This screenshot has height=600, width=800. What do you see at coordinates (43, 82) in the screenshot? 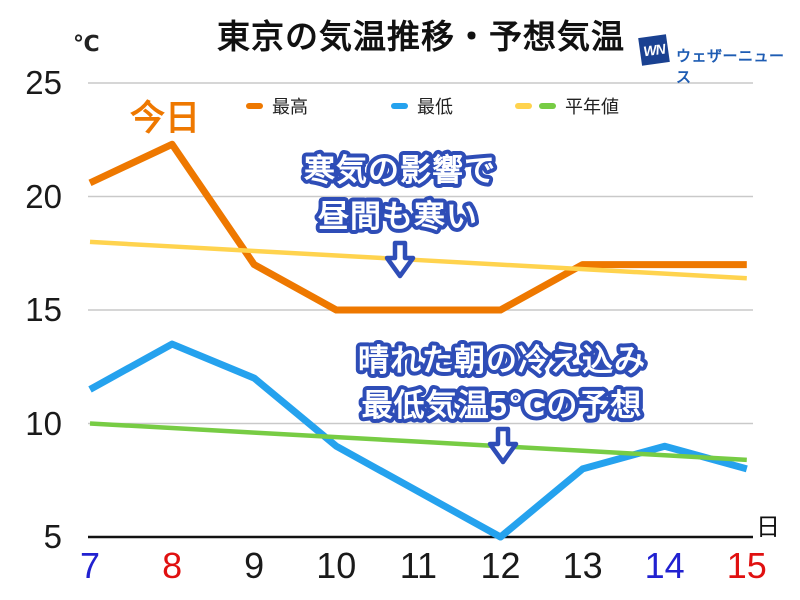
I see `y-tick-25: 25` at bounding box center [43, 82].